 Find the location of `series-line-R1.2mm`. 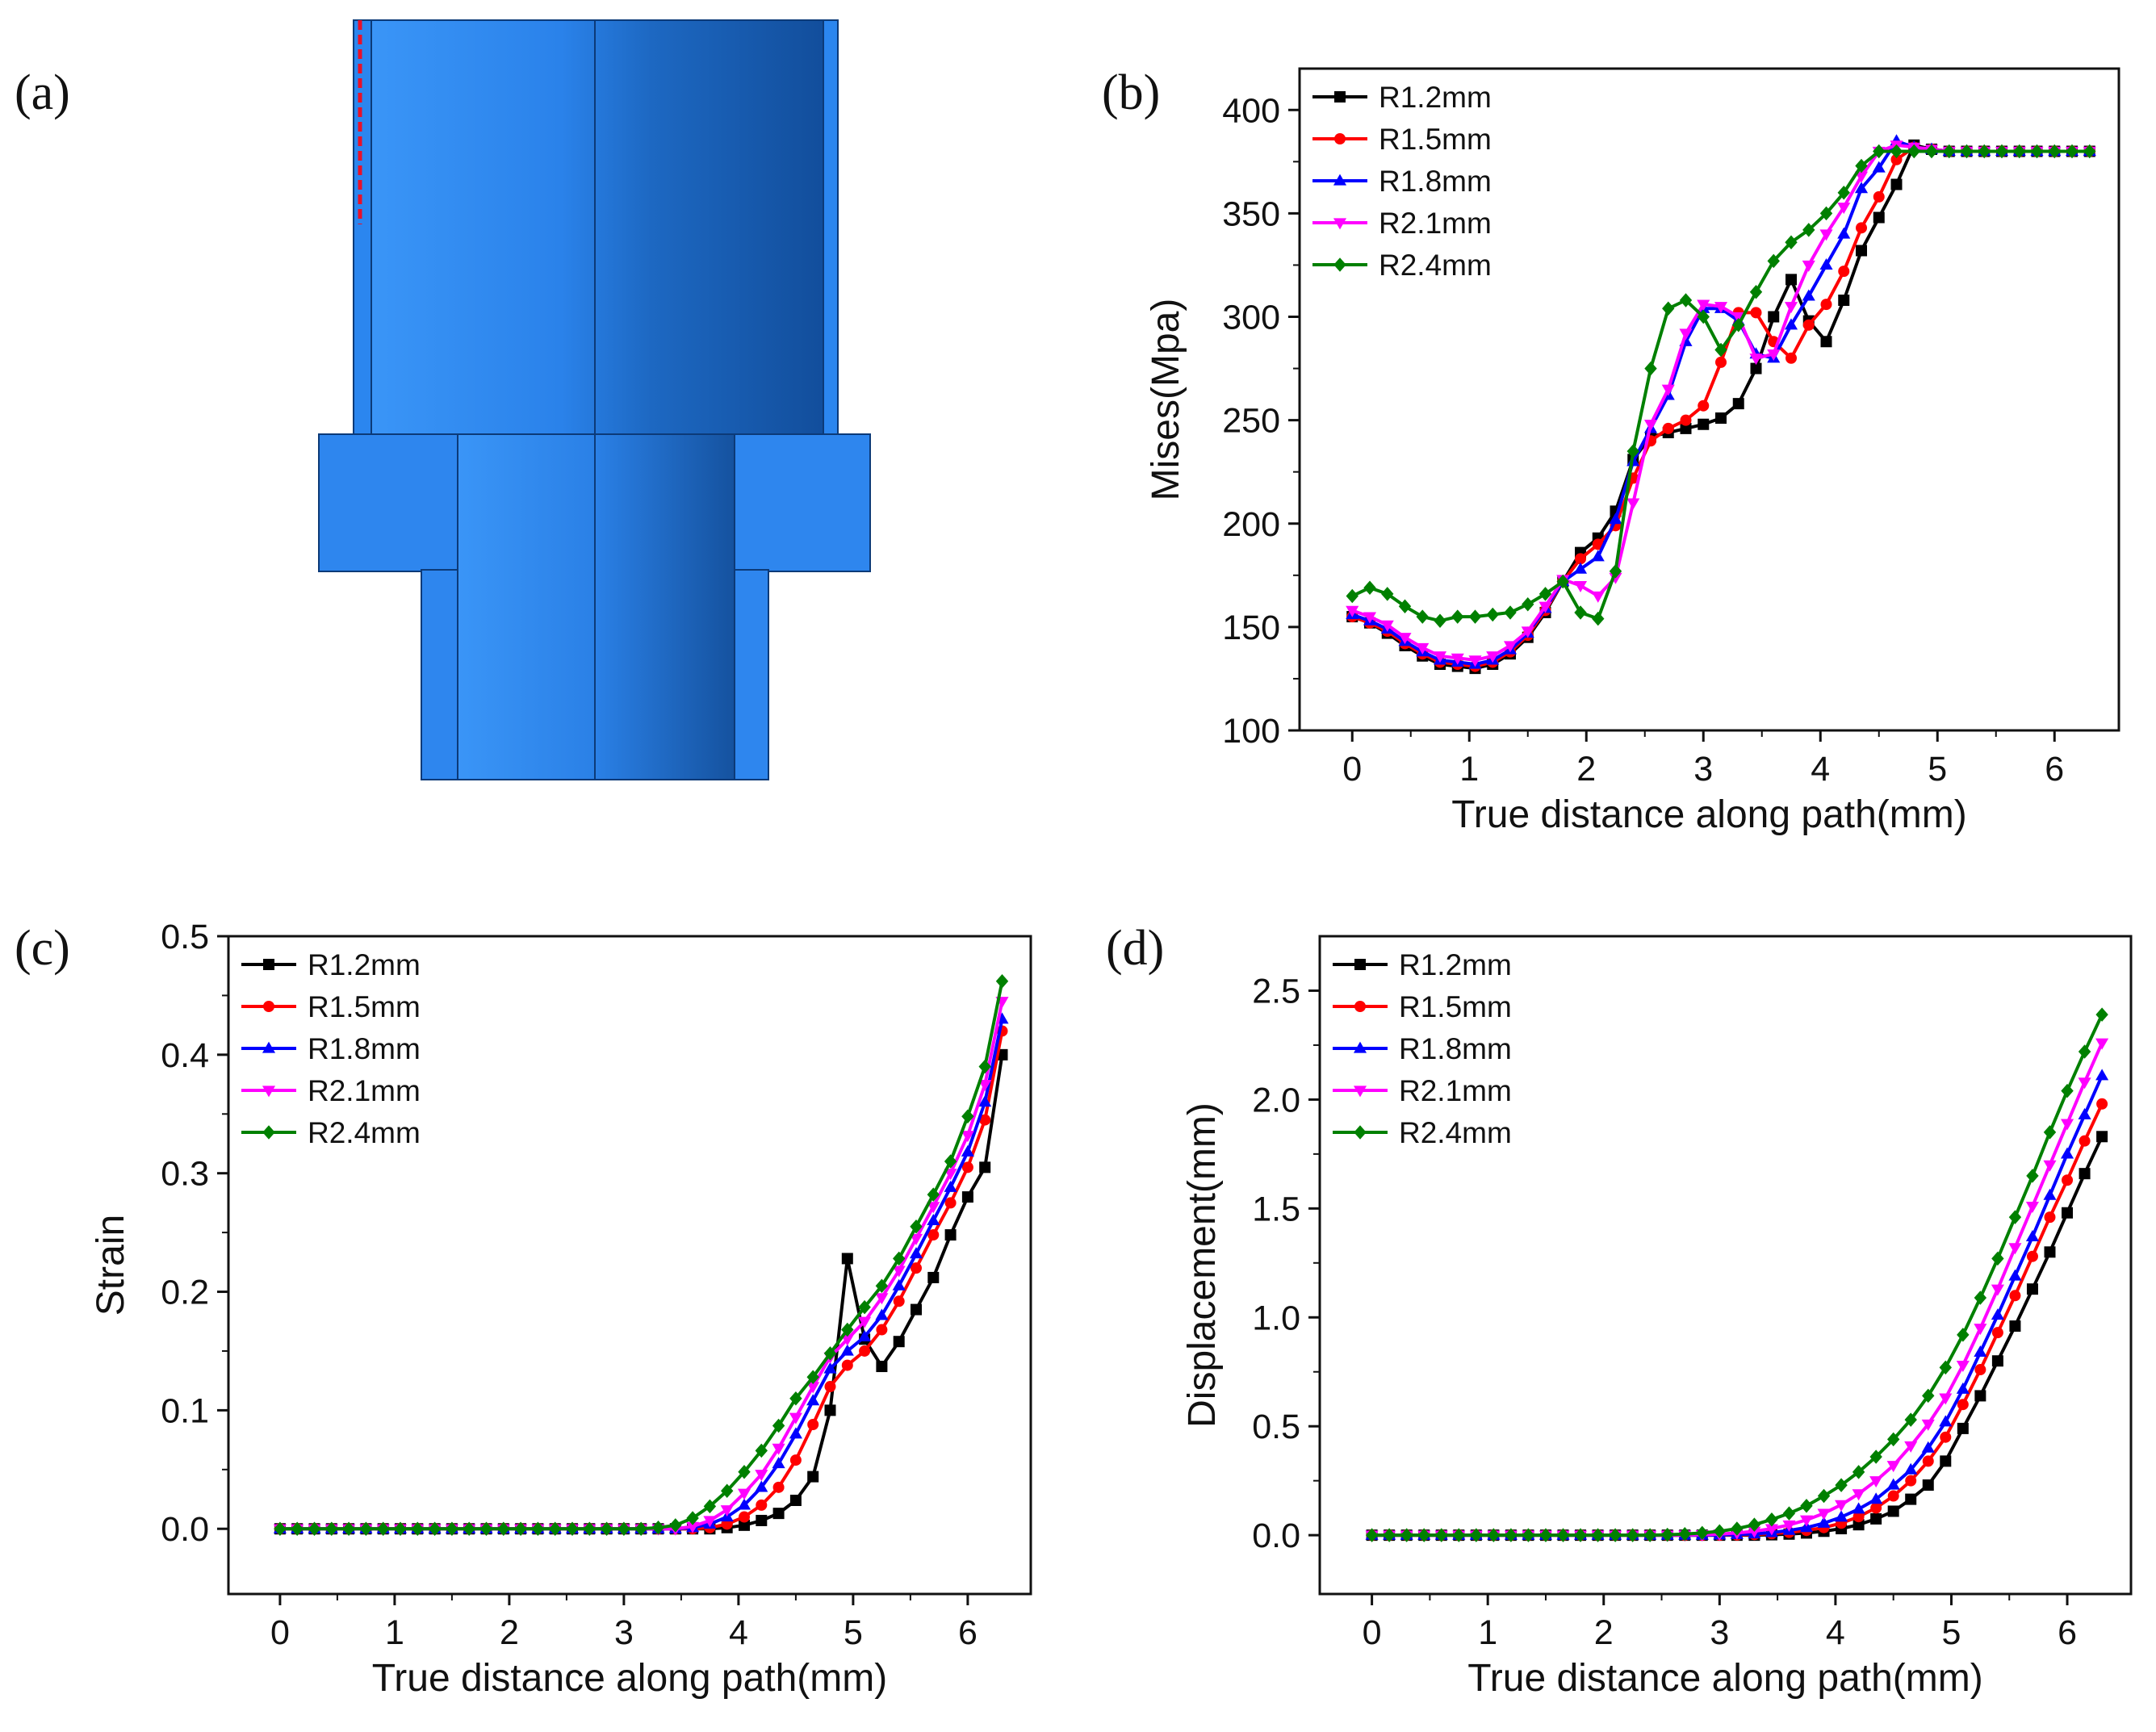

series-line-R1.2mm is located at coordinates (1737, 1336).